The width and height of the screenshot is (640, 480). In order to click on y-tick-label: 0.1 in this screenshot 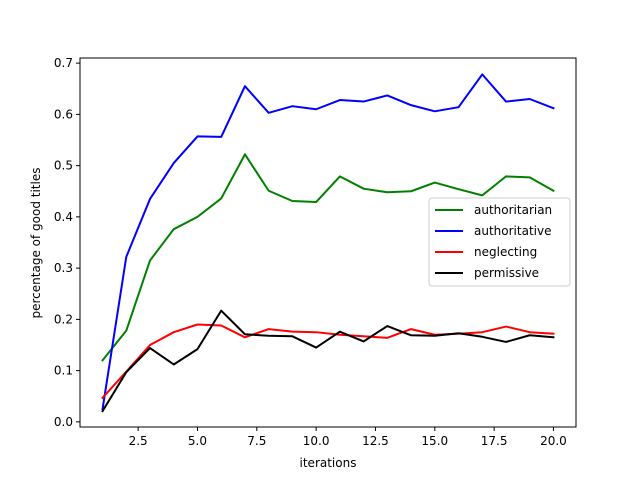, I will do `click(63, 371)`.